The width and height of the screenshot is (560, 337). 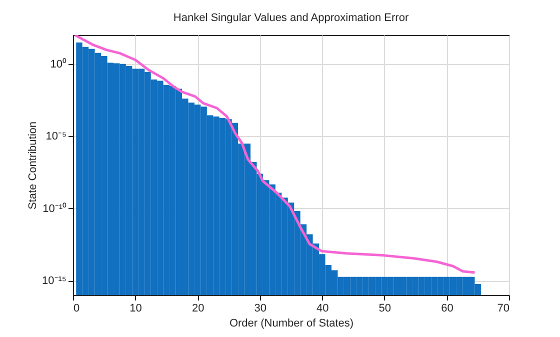 What do you see at coordinates (447, 308) in the screenshot?
I see `x-tick-label: 60` at bounding box center [447, 308].